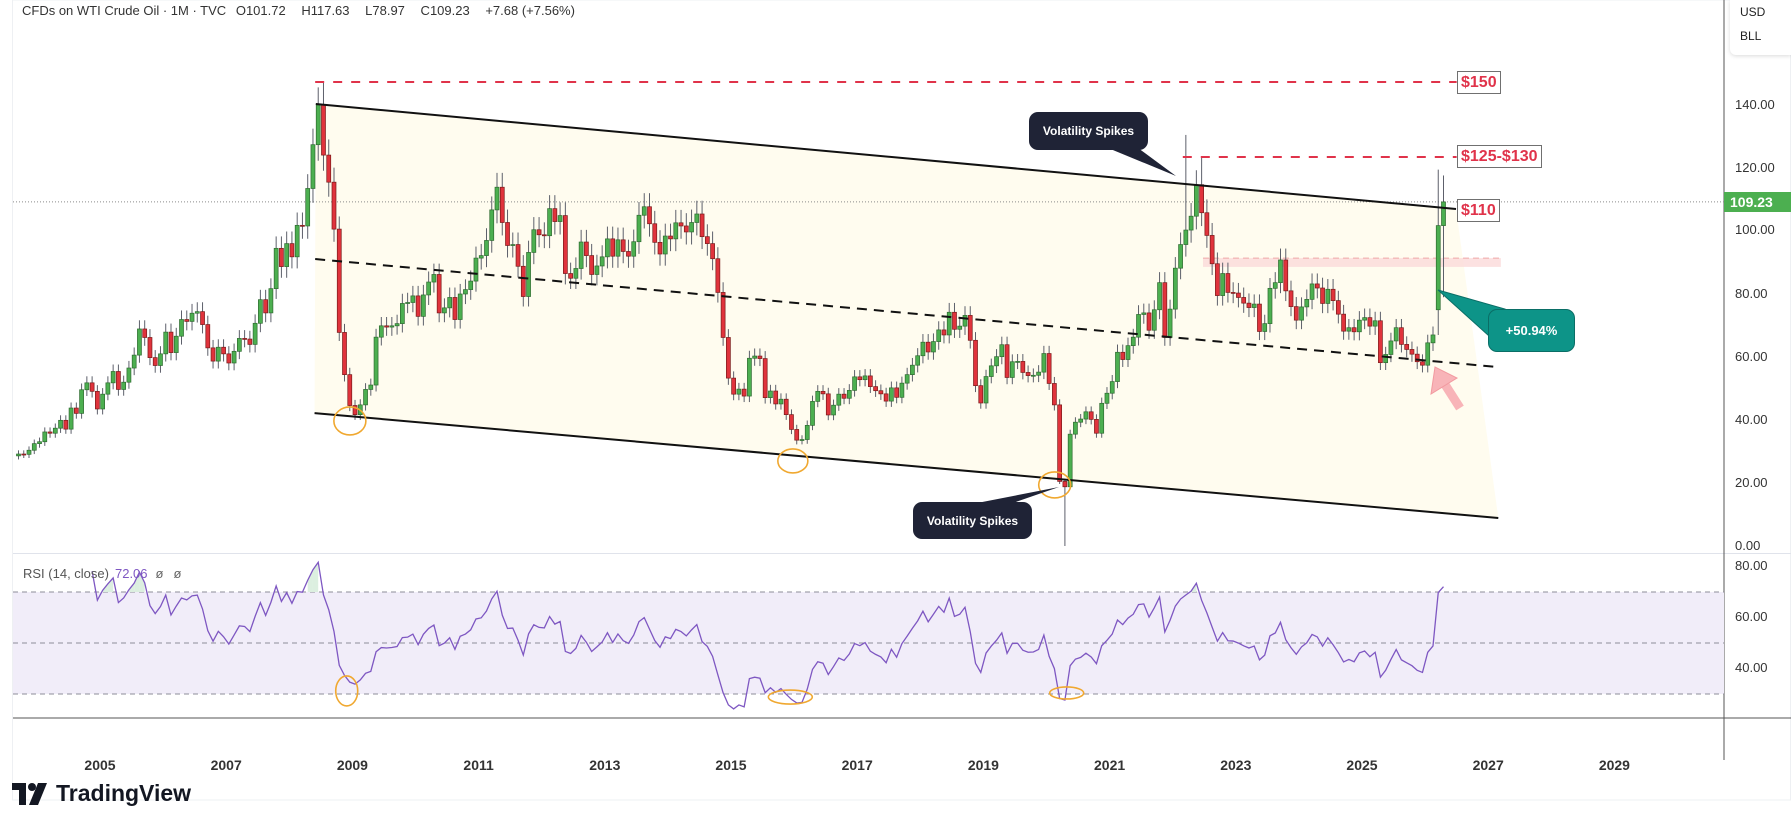 This screenshot has height=832, width=1791. What do you see at coordinates (1751, 36) in the screenshot?
I see `unit-label: BLL` at bounding box center [1751, 36].